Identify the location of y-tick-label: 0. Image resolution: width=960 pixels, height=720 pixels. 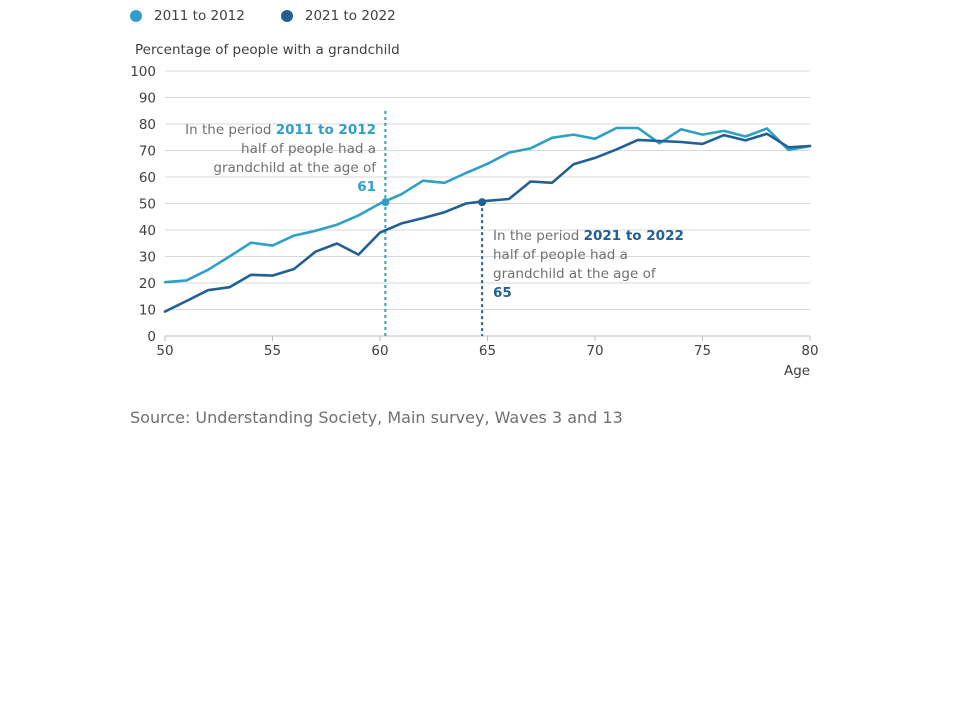
(151, 337).